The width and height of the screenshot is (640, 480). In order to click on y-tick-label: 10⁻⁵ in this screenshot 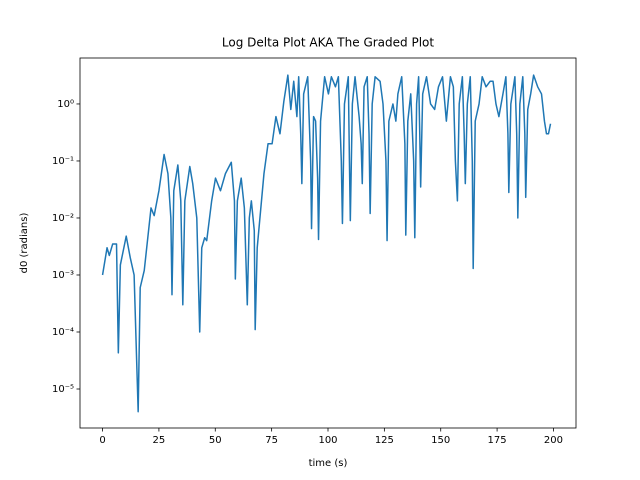, I will do `click(63, 389)`.